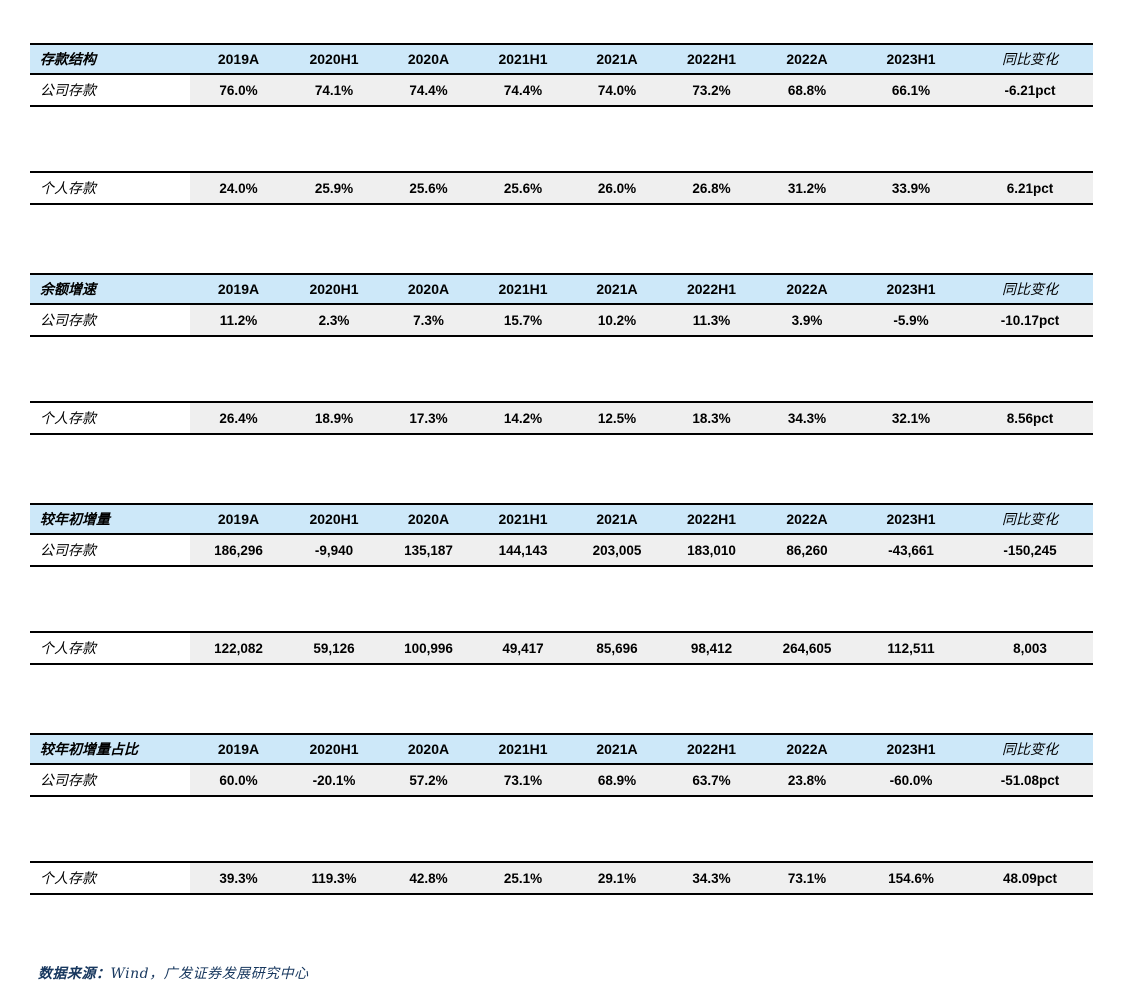 The image size is (1123, 1001). What do you see at coordinates (1030, 780) in the screenshot?
I see `cell-value: -51.08pct` at bounding box center [1030, 780].